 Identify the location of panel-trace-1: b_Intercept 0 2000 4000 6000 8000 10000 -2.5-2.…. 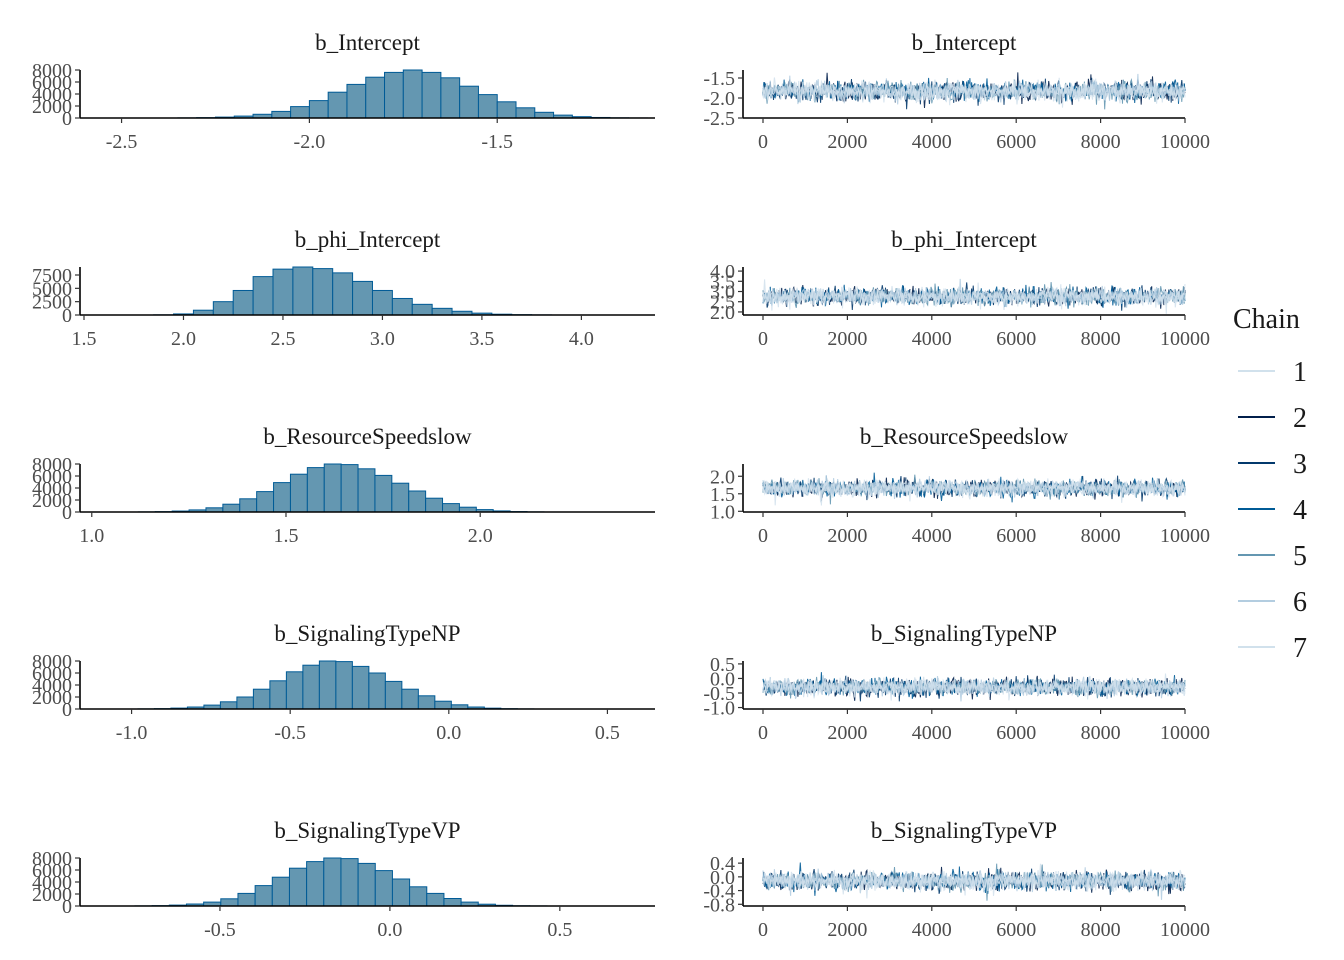
(956, 91).